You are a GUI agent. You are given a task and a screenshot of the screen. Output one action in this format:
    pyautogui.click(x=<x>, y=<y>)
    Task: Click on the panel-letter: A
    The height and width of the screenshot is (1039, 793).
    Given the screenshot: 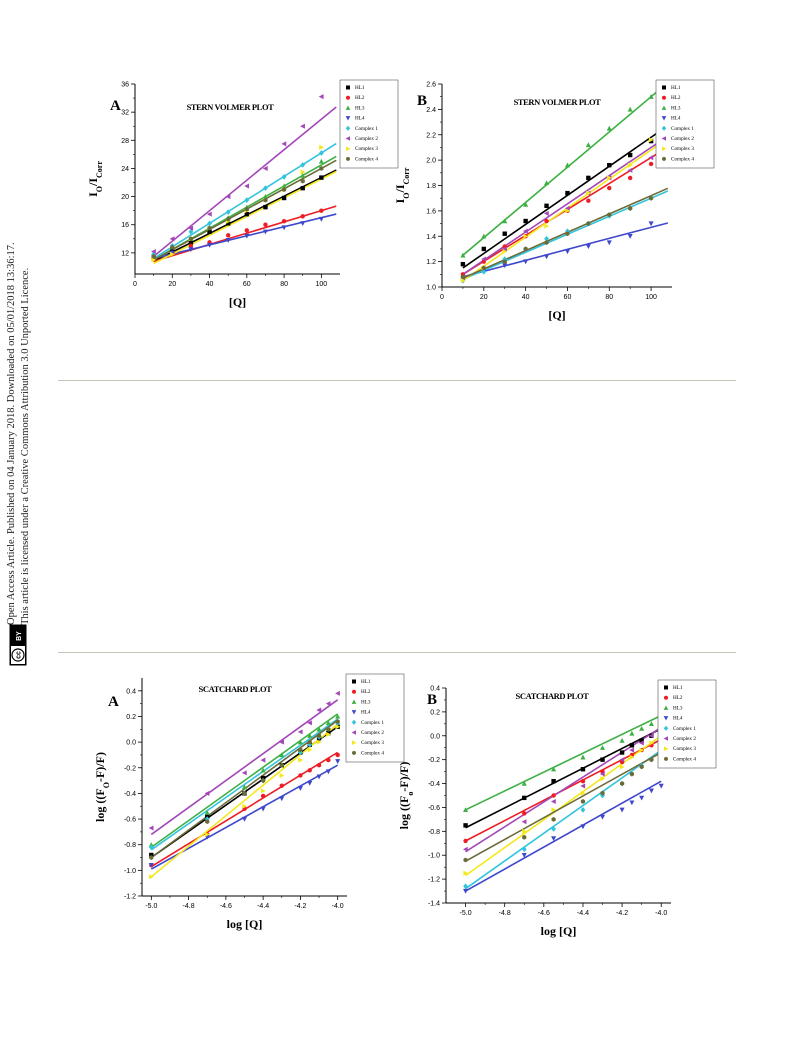 What is the action you would take?
    pyautogui.click(x=113, y=702)
    